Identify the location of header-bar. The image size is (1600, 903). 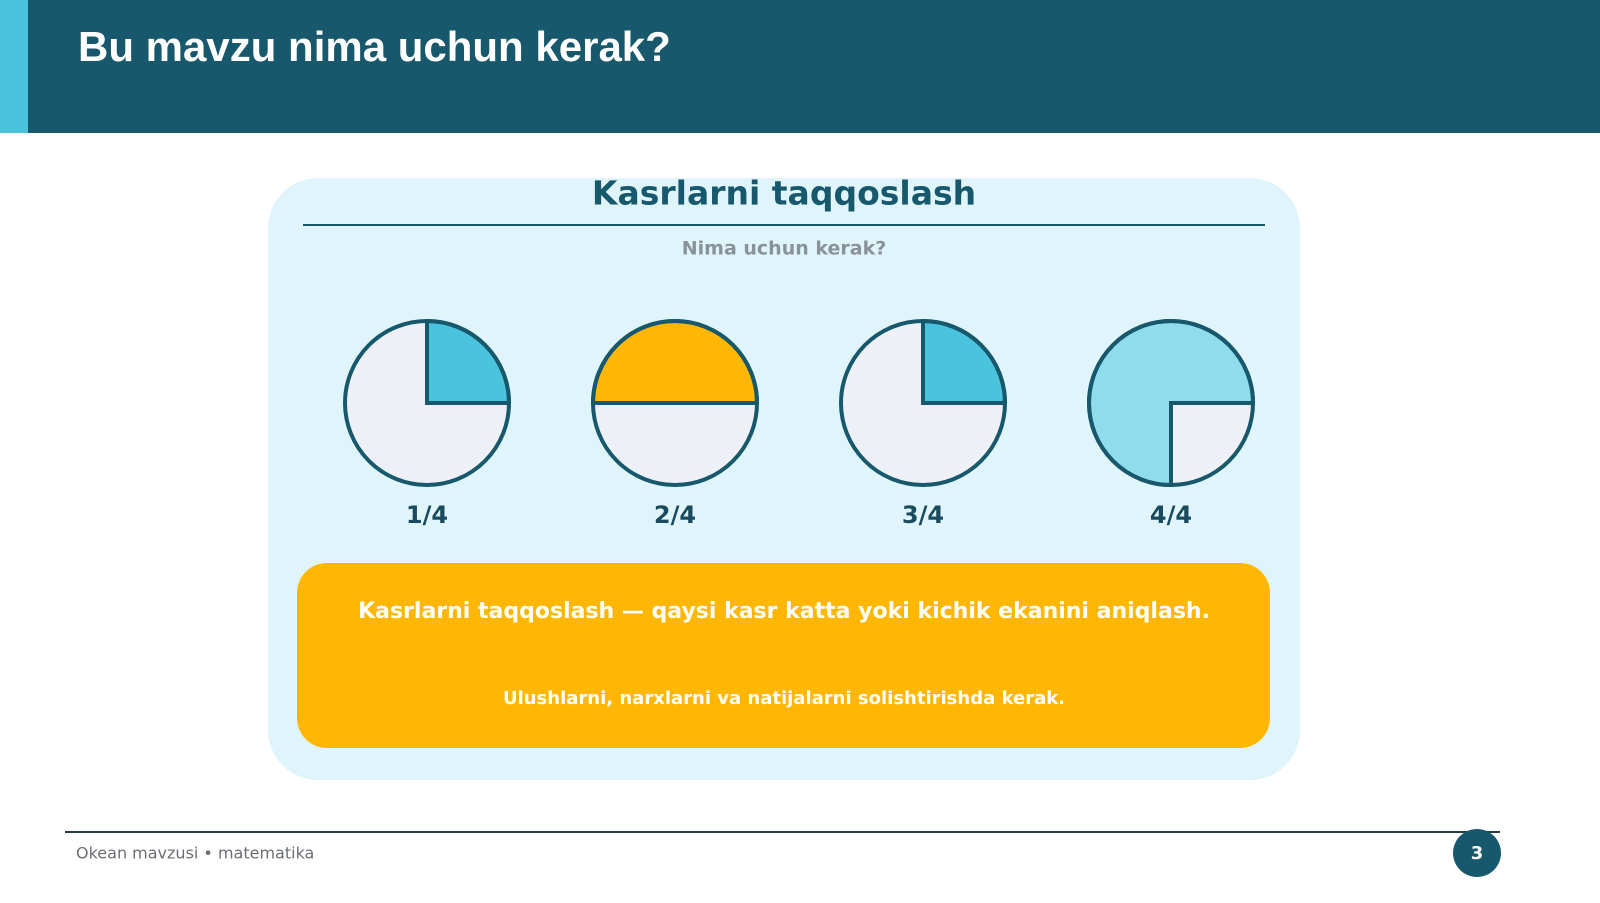
(800, 66).